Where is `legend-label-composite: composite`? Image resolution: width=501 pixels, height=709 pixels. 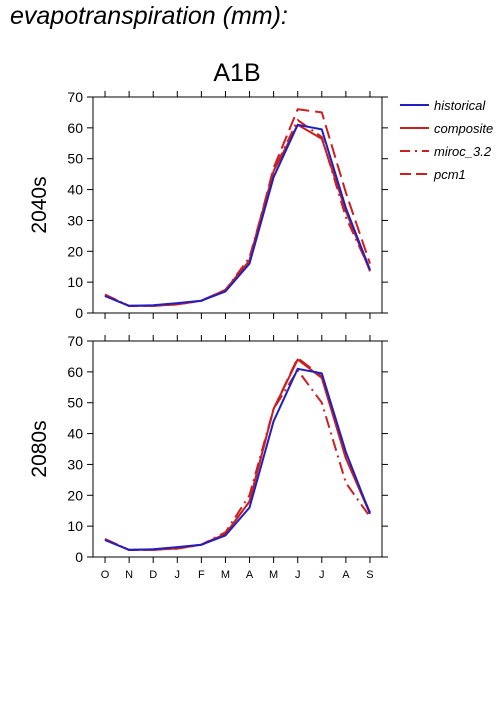 legend-label-composite: composite is located at coordinates (463, 128).